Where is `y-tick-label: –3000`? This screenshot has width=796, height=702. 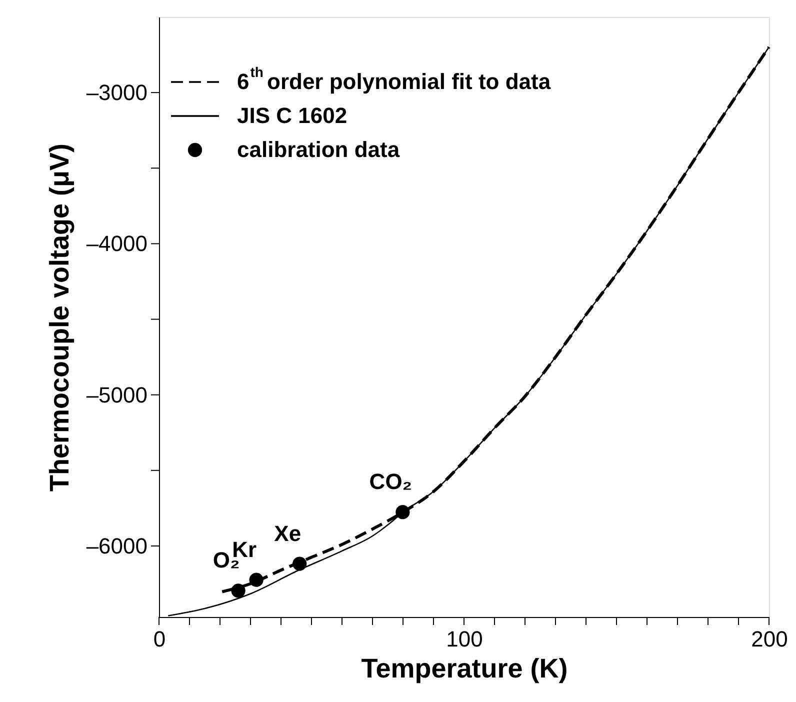
y-tick-label: –3000 is located at coordinates (117, 93).